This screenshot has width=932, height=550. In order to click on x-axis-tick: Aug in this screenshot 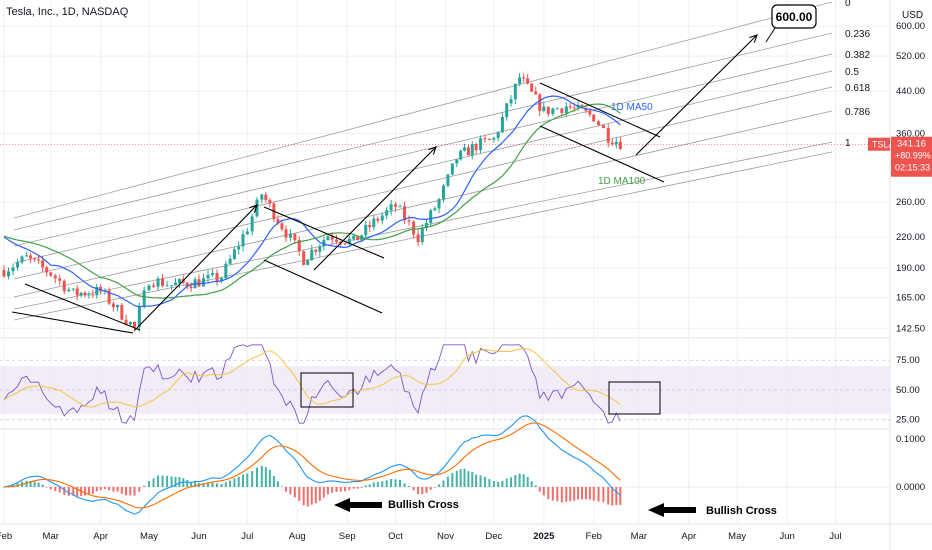, I will do `click(297, 536)`.